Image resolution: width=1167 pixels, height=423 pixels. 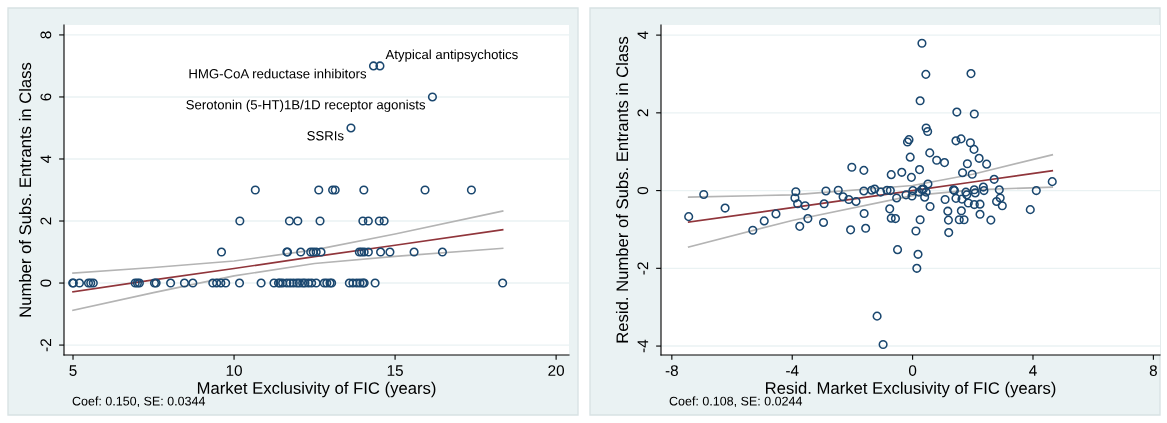 I want to click on x-tick-label: 4, so click(x=1033, y=370).